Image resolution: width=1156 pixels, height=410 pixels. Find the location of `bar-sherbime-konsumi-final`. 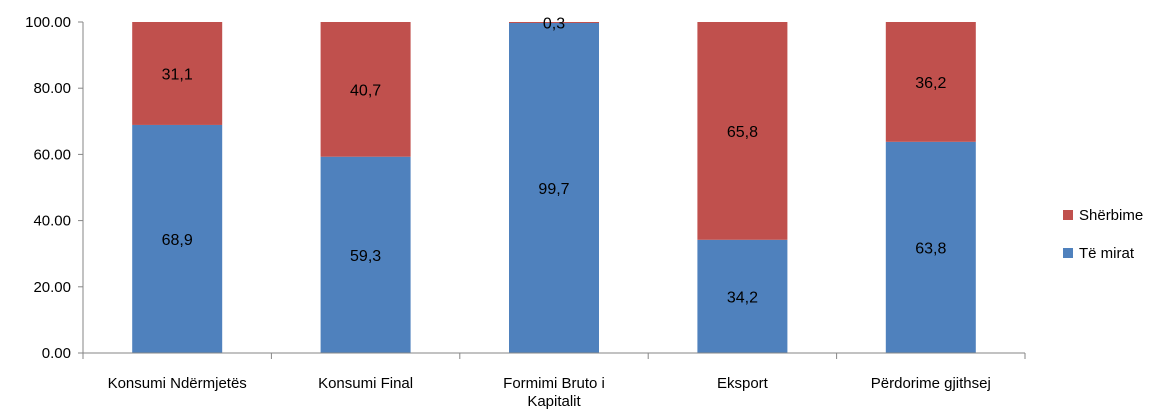

bar-sherbime-konsumi-final is located at coordinates (365, 89).